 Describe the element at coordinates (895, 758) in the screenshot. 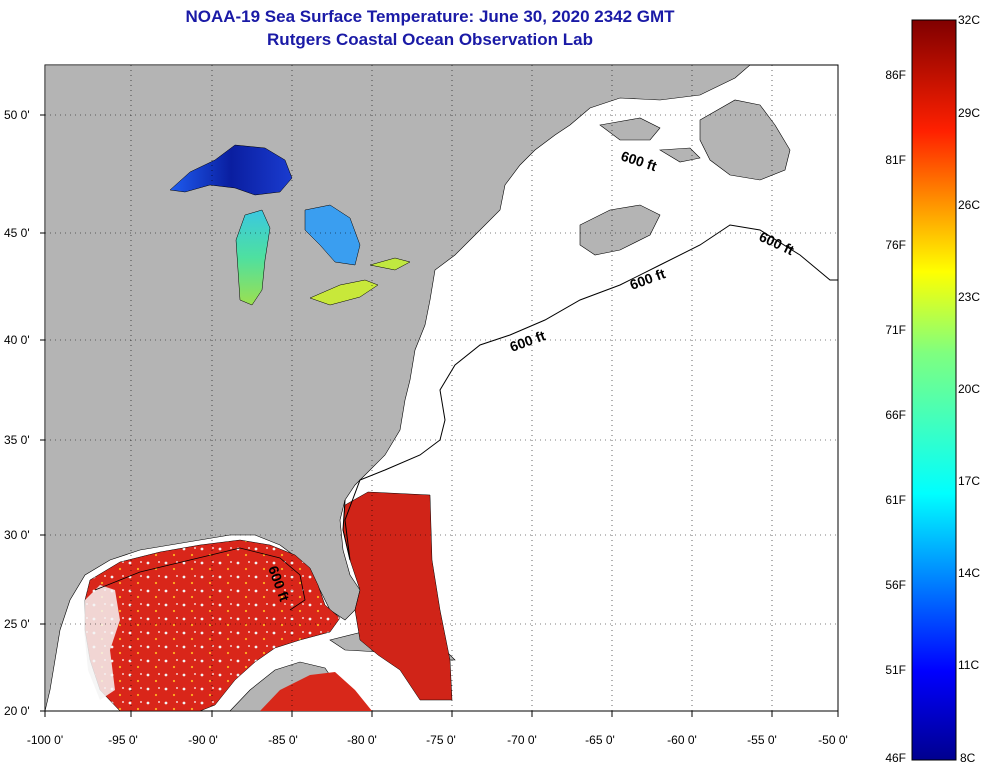

I see `colorbar-f-label: 46F` at that location.